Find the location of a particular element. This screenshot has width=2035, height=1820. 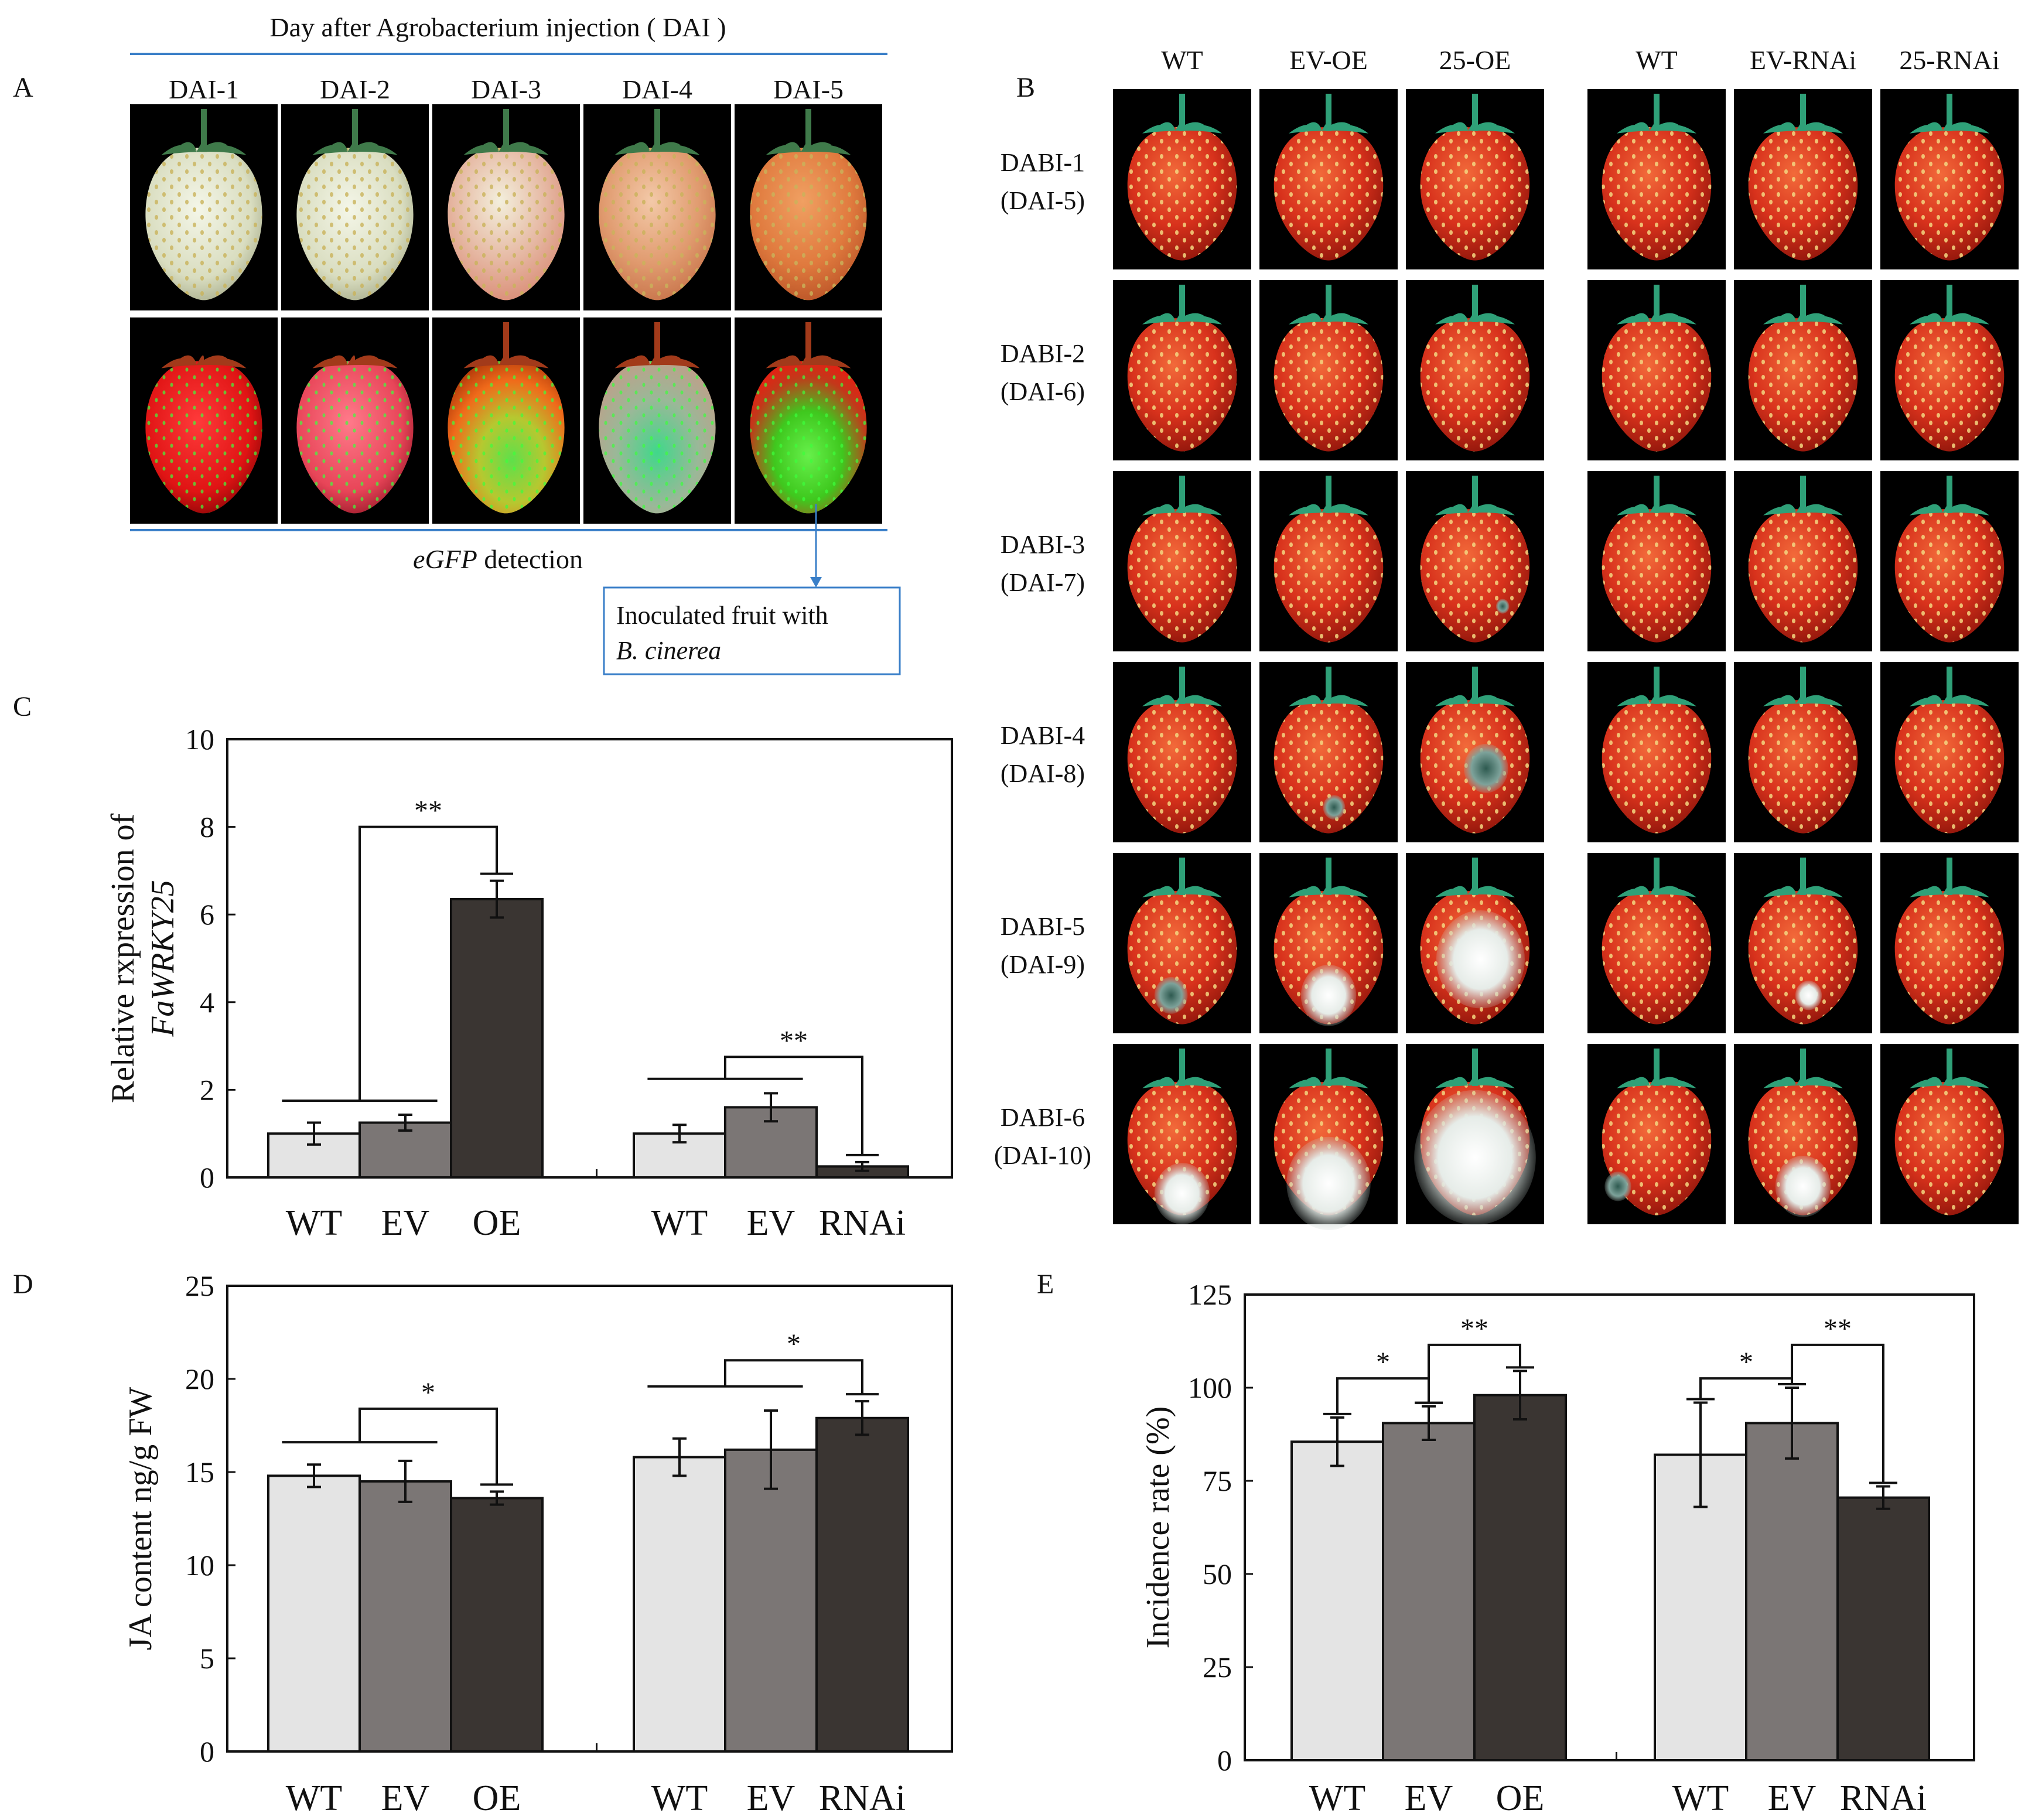

dabi-row-label: DABI-4 is located at coordinates (1043, 735).